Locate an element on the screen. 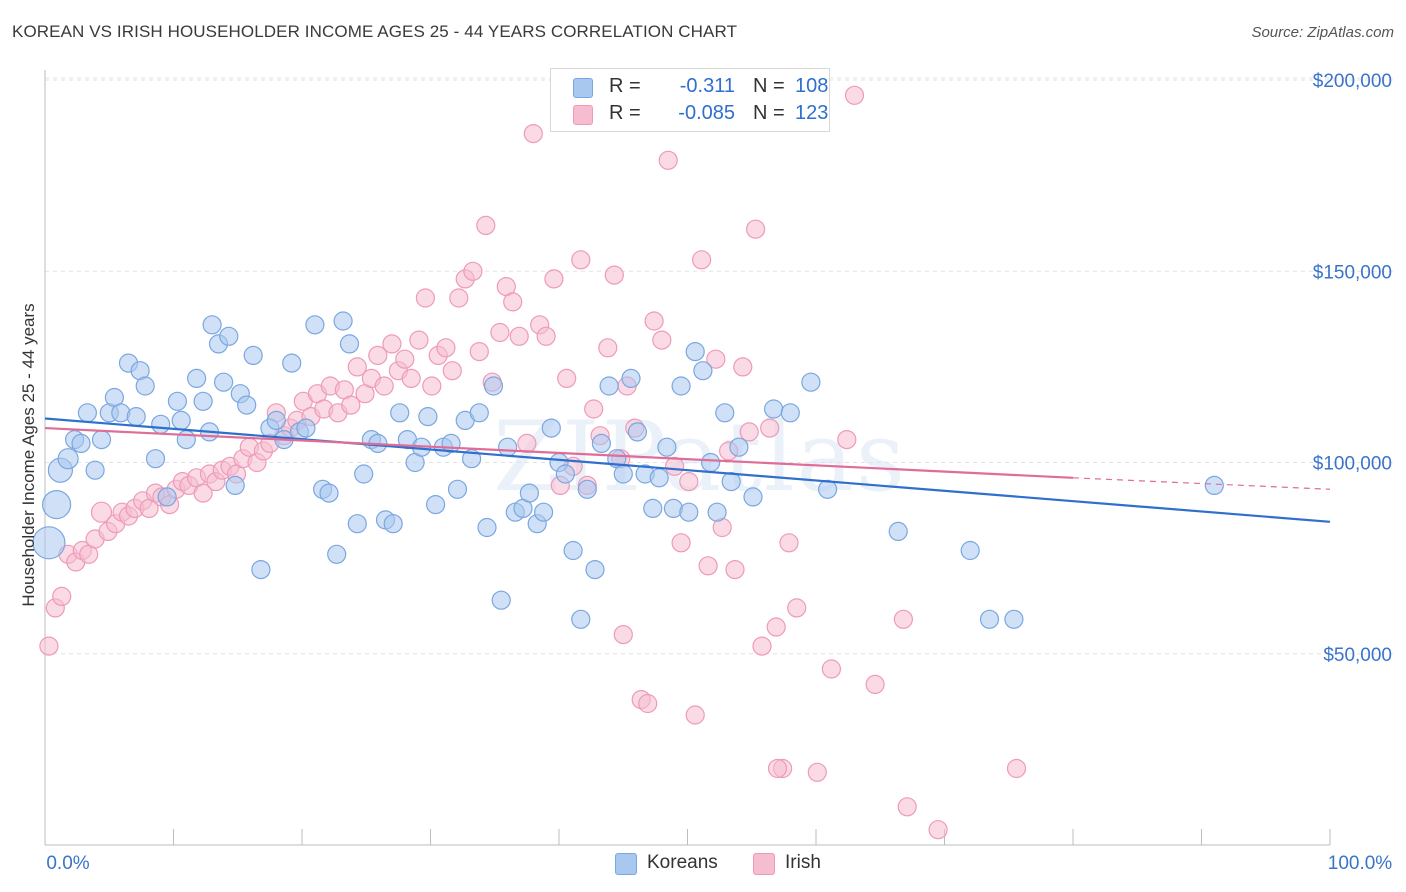 The height and width of the screenshot is (892, 1406). legend-r-value: -0.311 is located at coordinates (707, 86).